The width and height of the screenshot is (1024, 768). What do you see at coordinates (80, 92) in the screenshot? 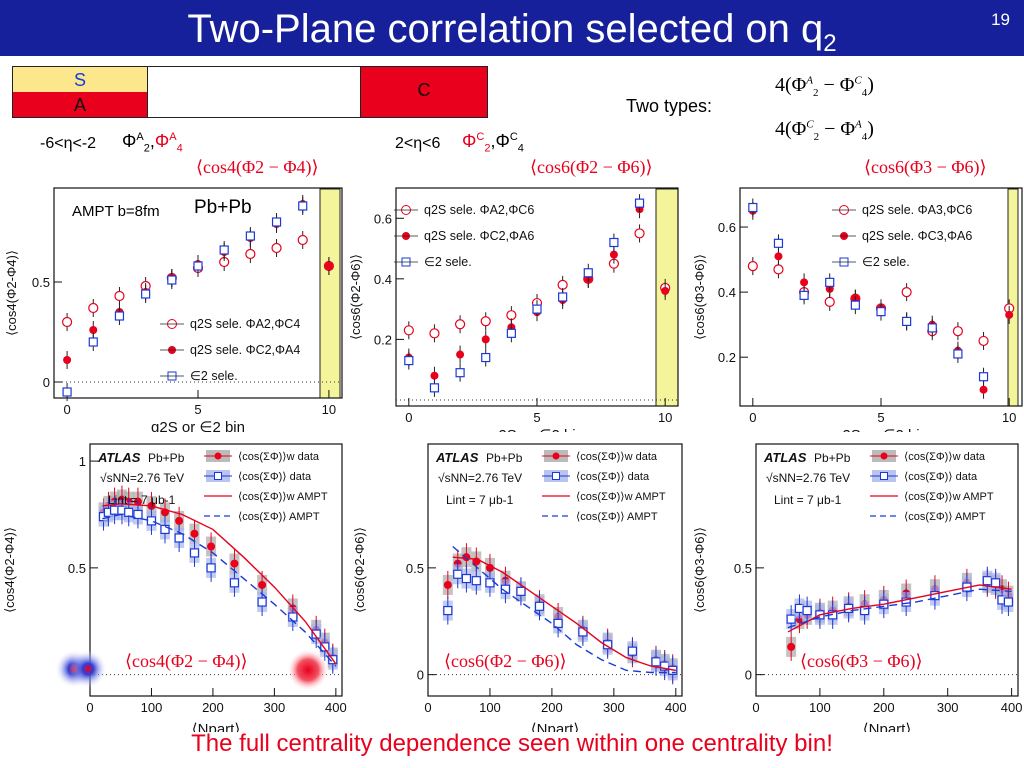
I see `detector-left-box: S A` at bounding box center [80, 92].